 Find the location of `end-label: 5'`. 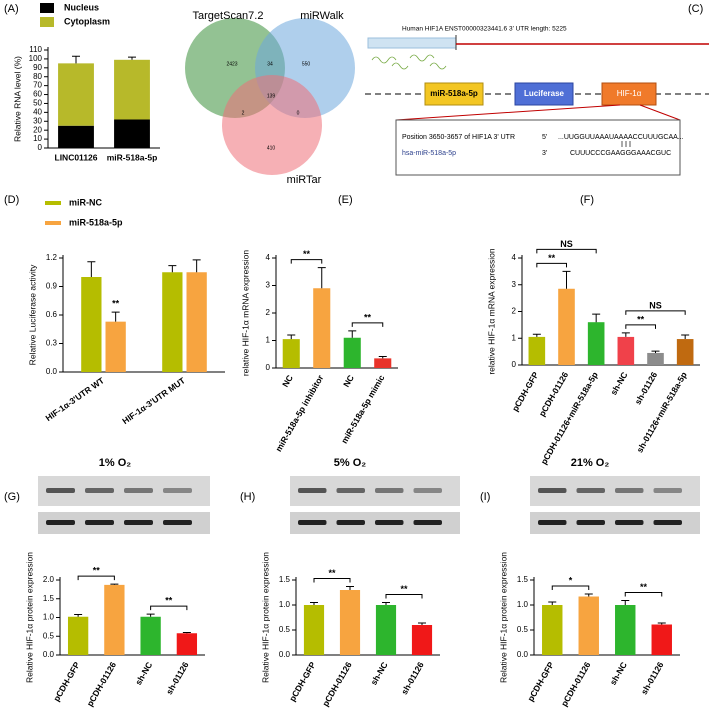

end-label: 5' is located at coordinates (544, 137).